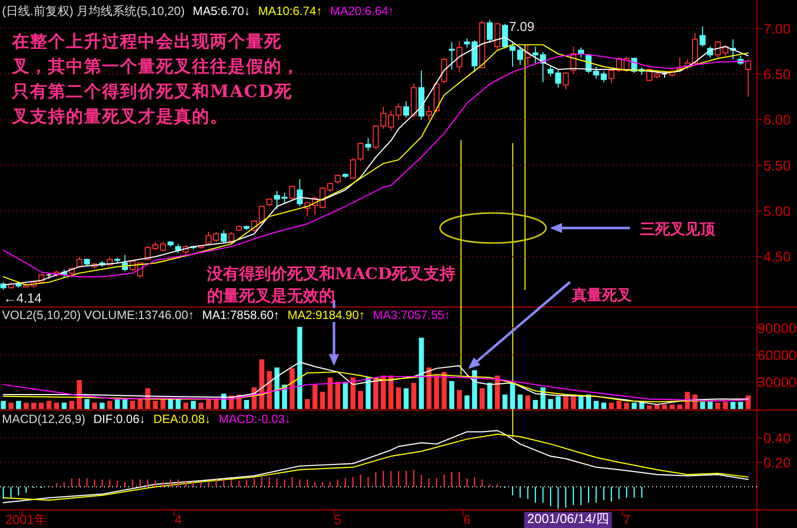 The height and width of the screenshot is (528, 797). I want to click on chart-title: MACD(12,26,9), so click(44, 419).